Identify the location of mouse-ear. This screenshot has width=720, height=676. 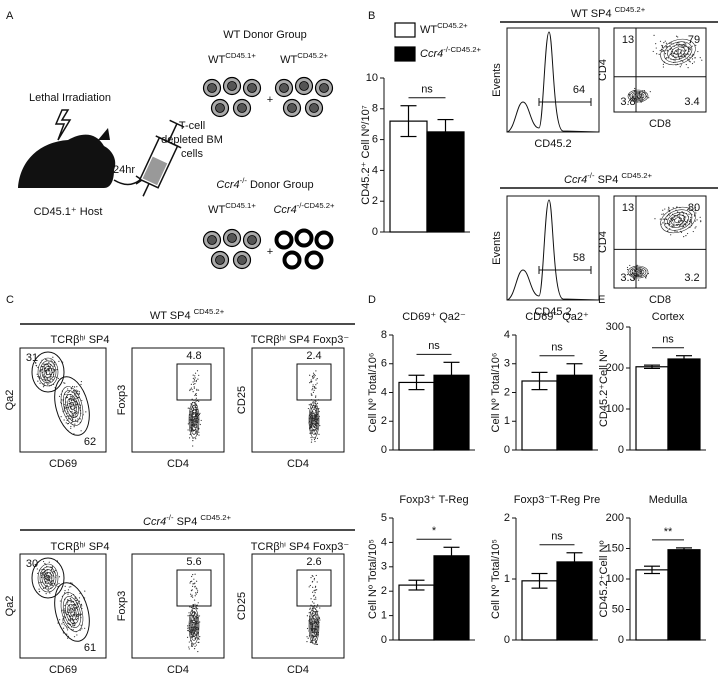
(104, 134).